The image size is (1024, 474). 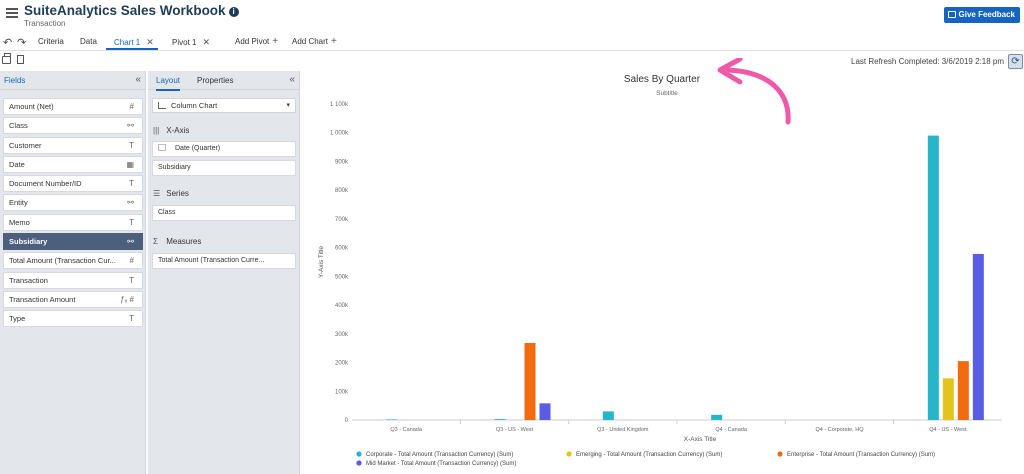 I want to click on chart-title: Sales By Quarter, so click(x=662, y=79).